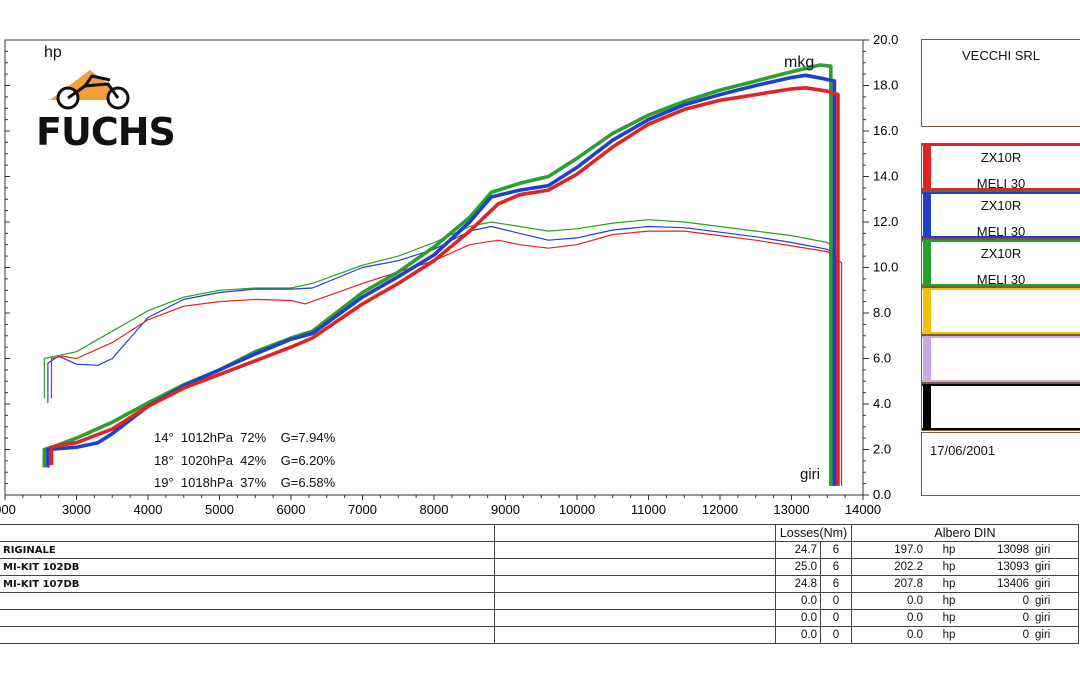 Image resolution: width=1080 pixels, height=675 pixels. I want to click on y-tick-label: 6.0, so click(882, 358).